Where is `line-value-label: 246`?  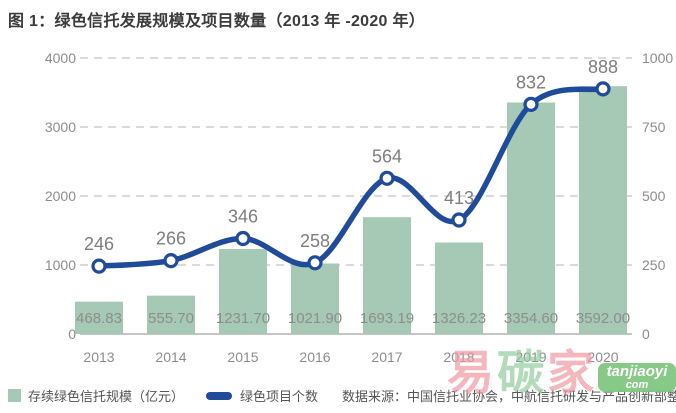 line-value-label: 246 is located at coordinates (99, 244).